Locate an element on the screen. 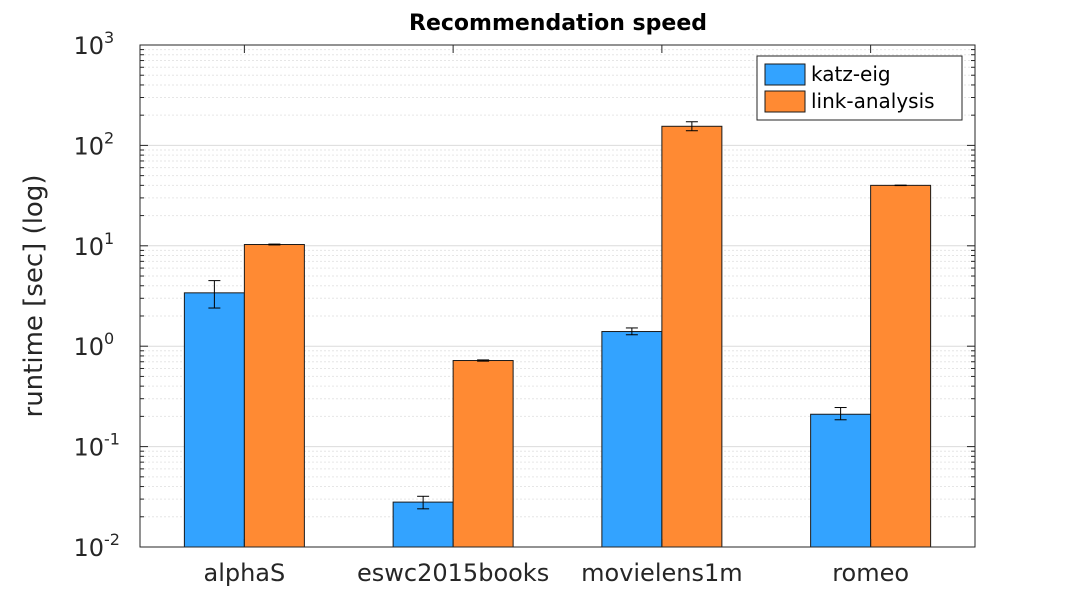 This screenshot has width=1078, height=615. bar-link-analysis-alphaS is located at coordinates (274, 396).